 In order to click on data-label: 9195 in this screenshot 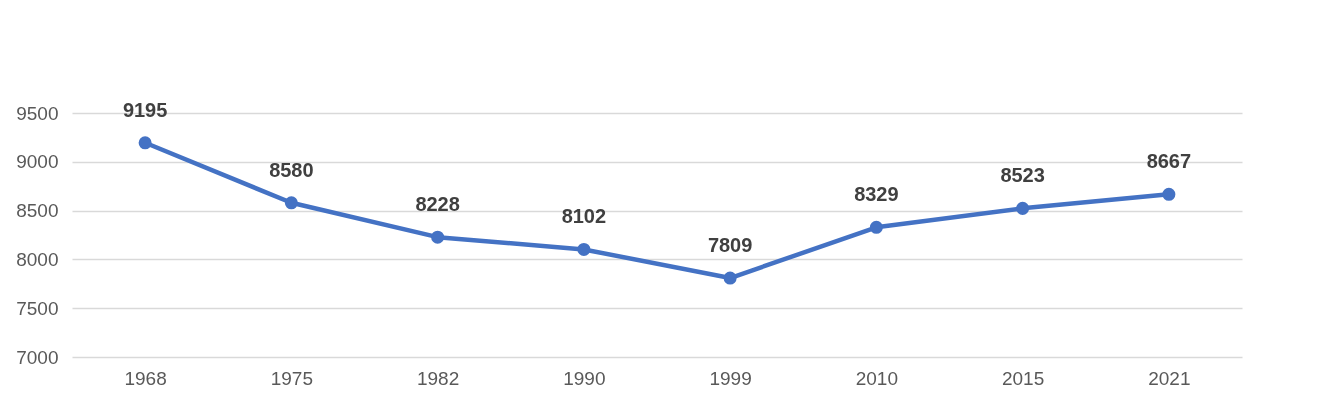, I will do `click(145, 109)`.